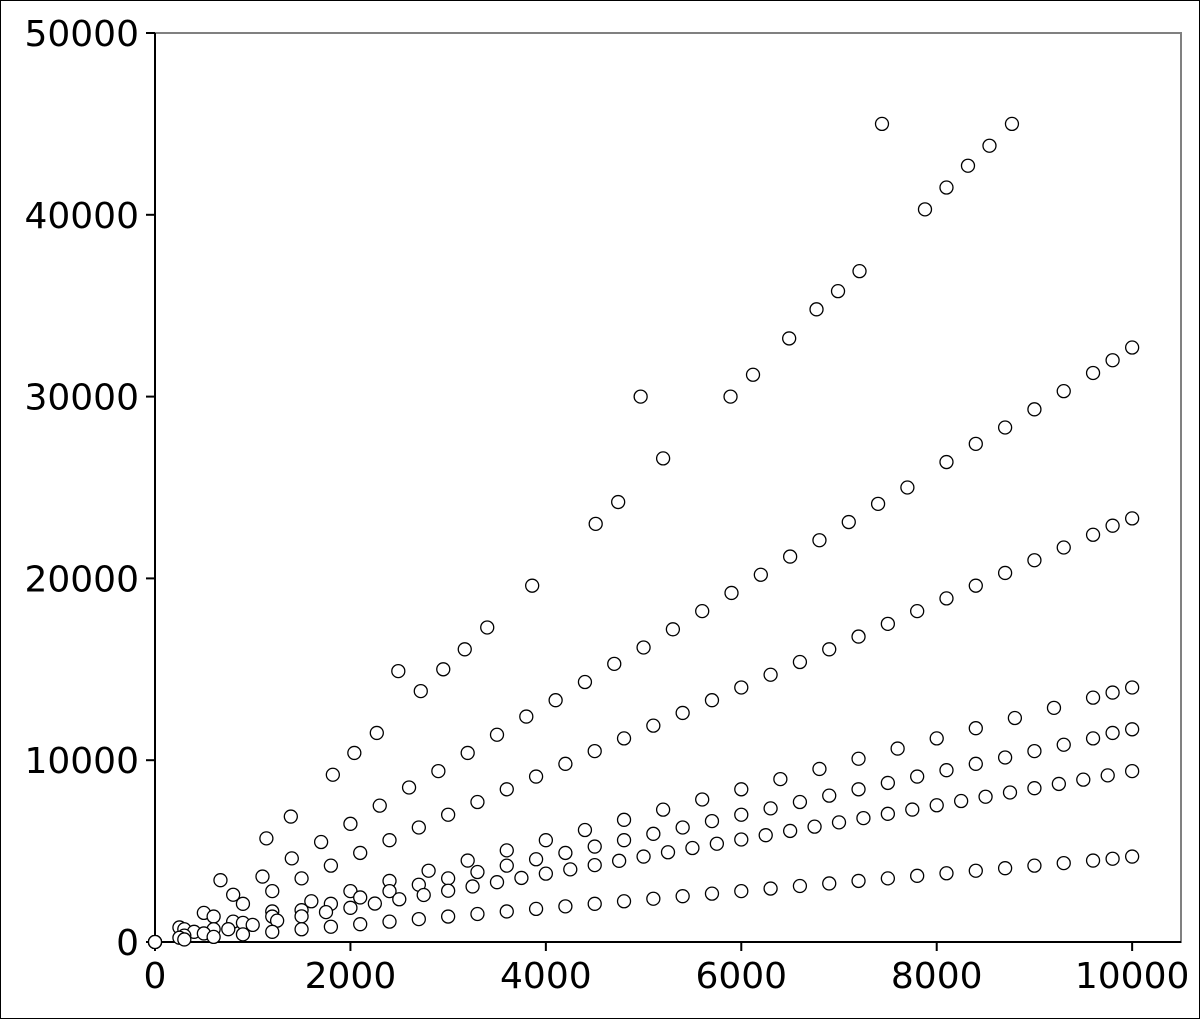  I want to click on y-tick-label: 40000, so click(81, 216).